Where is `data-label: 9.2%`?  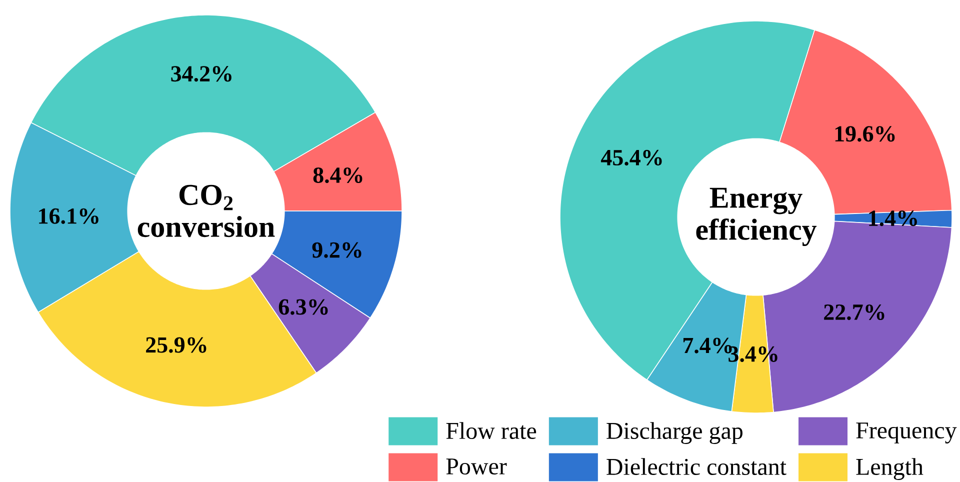
data-label: 9.2% is located at coordinates (337, 250).